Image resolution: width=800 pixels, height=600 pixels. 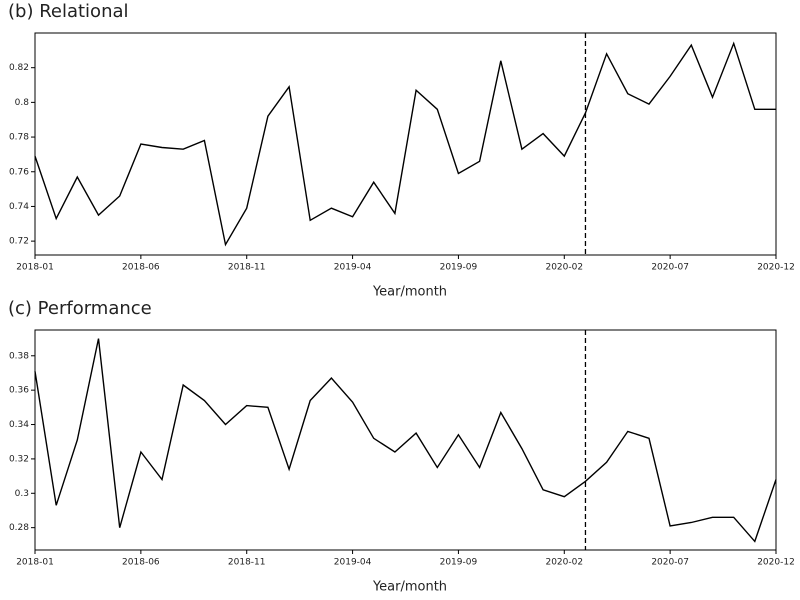 What do you see at coordinates (19, 172) in the screenshot?
I see `y-tick-label: 0.76` at bounding box center [19, 172].